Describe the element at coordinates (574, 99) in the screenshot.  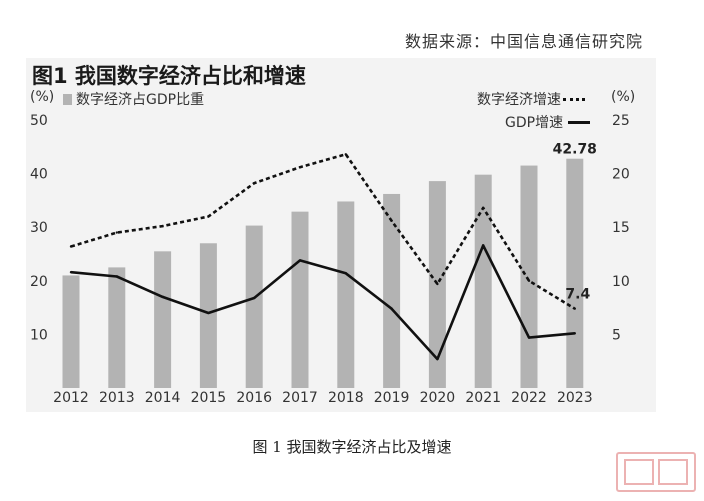
I see `dotted-line-swatch` at that location.